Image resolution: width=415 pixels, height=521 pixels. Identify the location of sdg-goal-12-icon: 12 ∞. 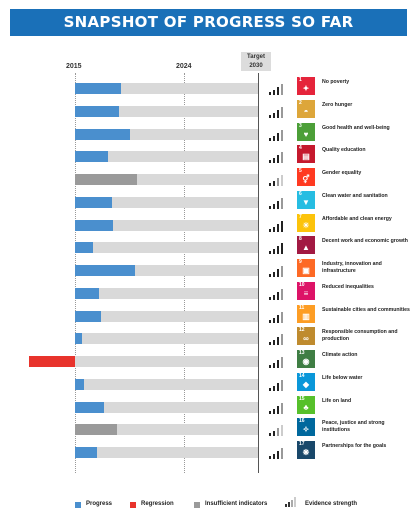
(306, 336).